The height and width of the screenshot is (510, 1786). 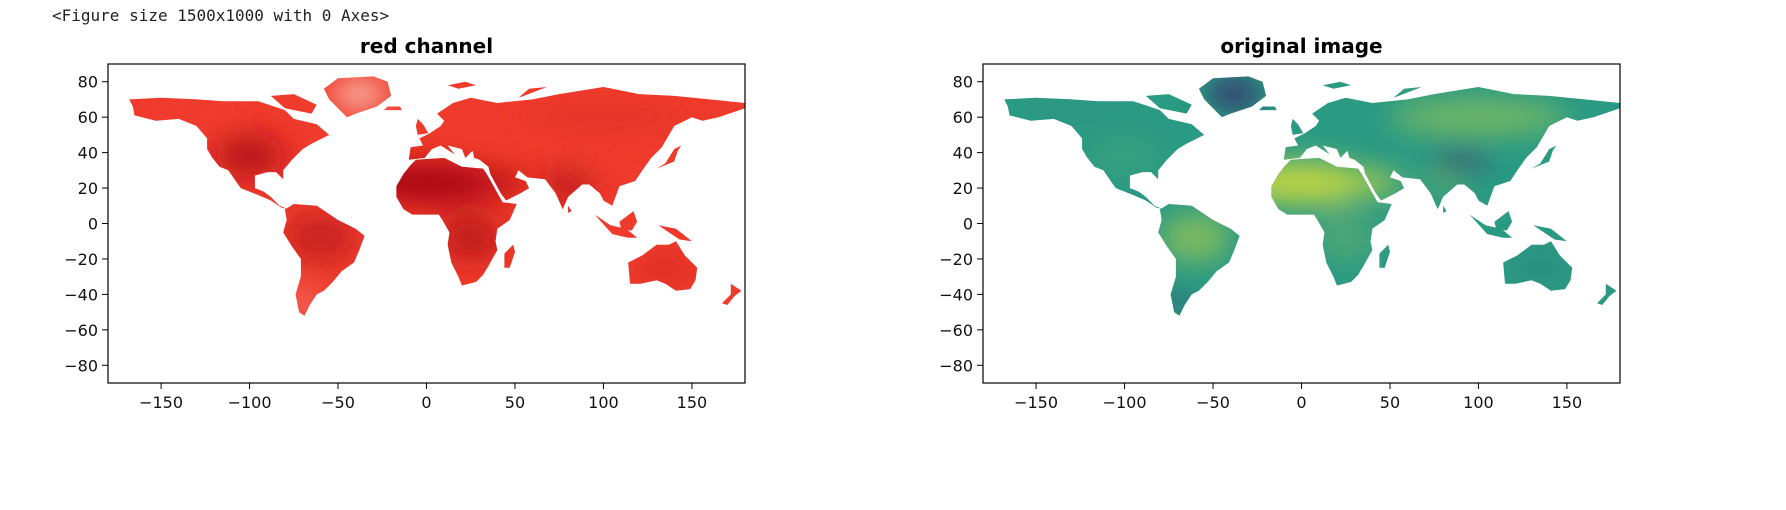 What do you see at coordinates (426, 47) in the screenshot?
I see `chart-title: red channel` at bounding box center [426, 47].